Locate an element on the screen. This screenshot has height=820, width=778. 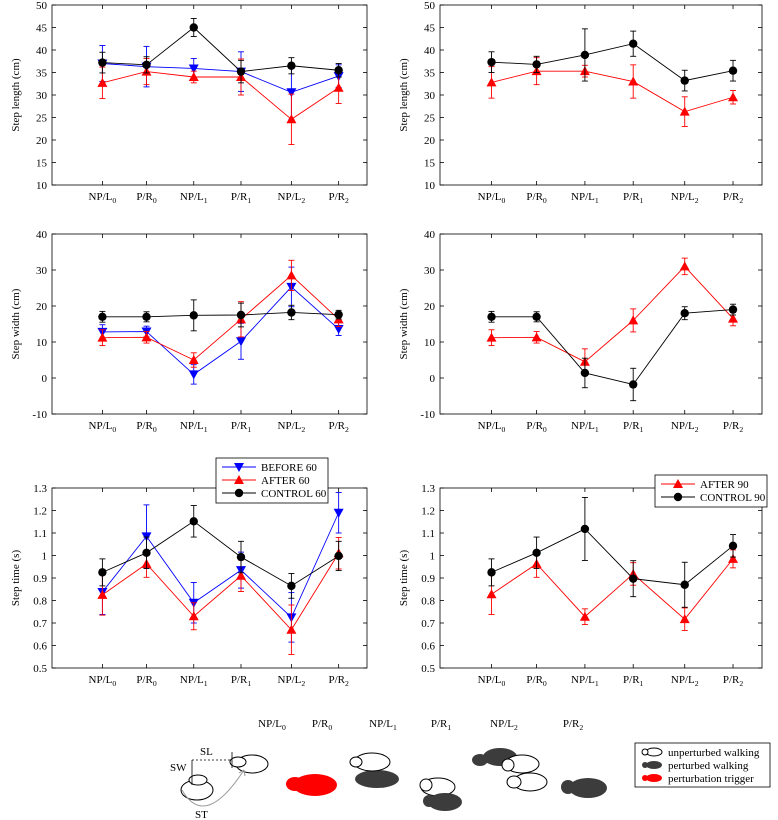
y-tick-label: 50 is located at coordinates (430, 6).